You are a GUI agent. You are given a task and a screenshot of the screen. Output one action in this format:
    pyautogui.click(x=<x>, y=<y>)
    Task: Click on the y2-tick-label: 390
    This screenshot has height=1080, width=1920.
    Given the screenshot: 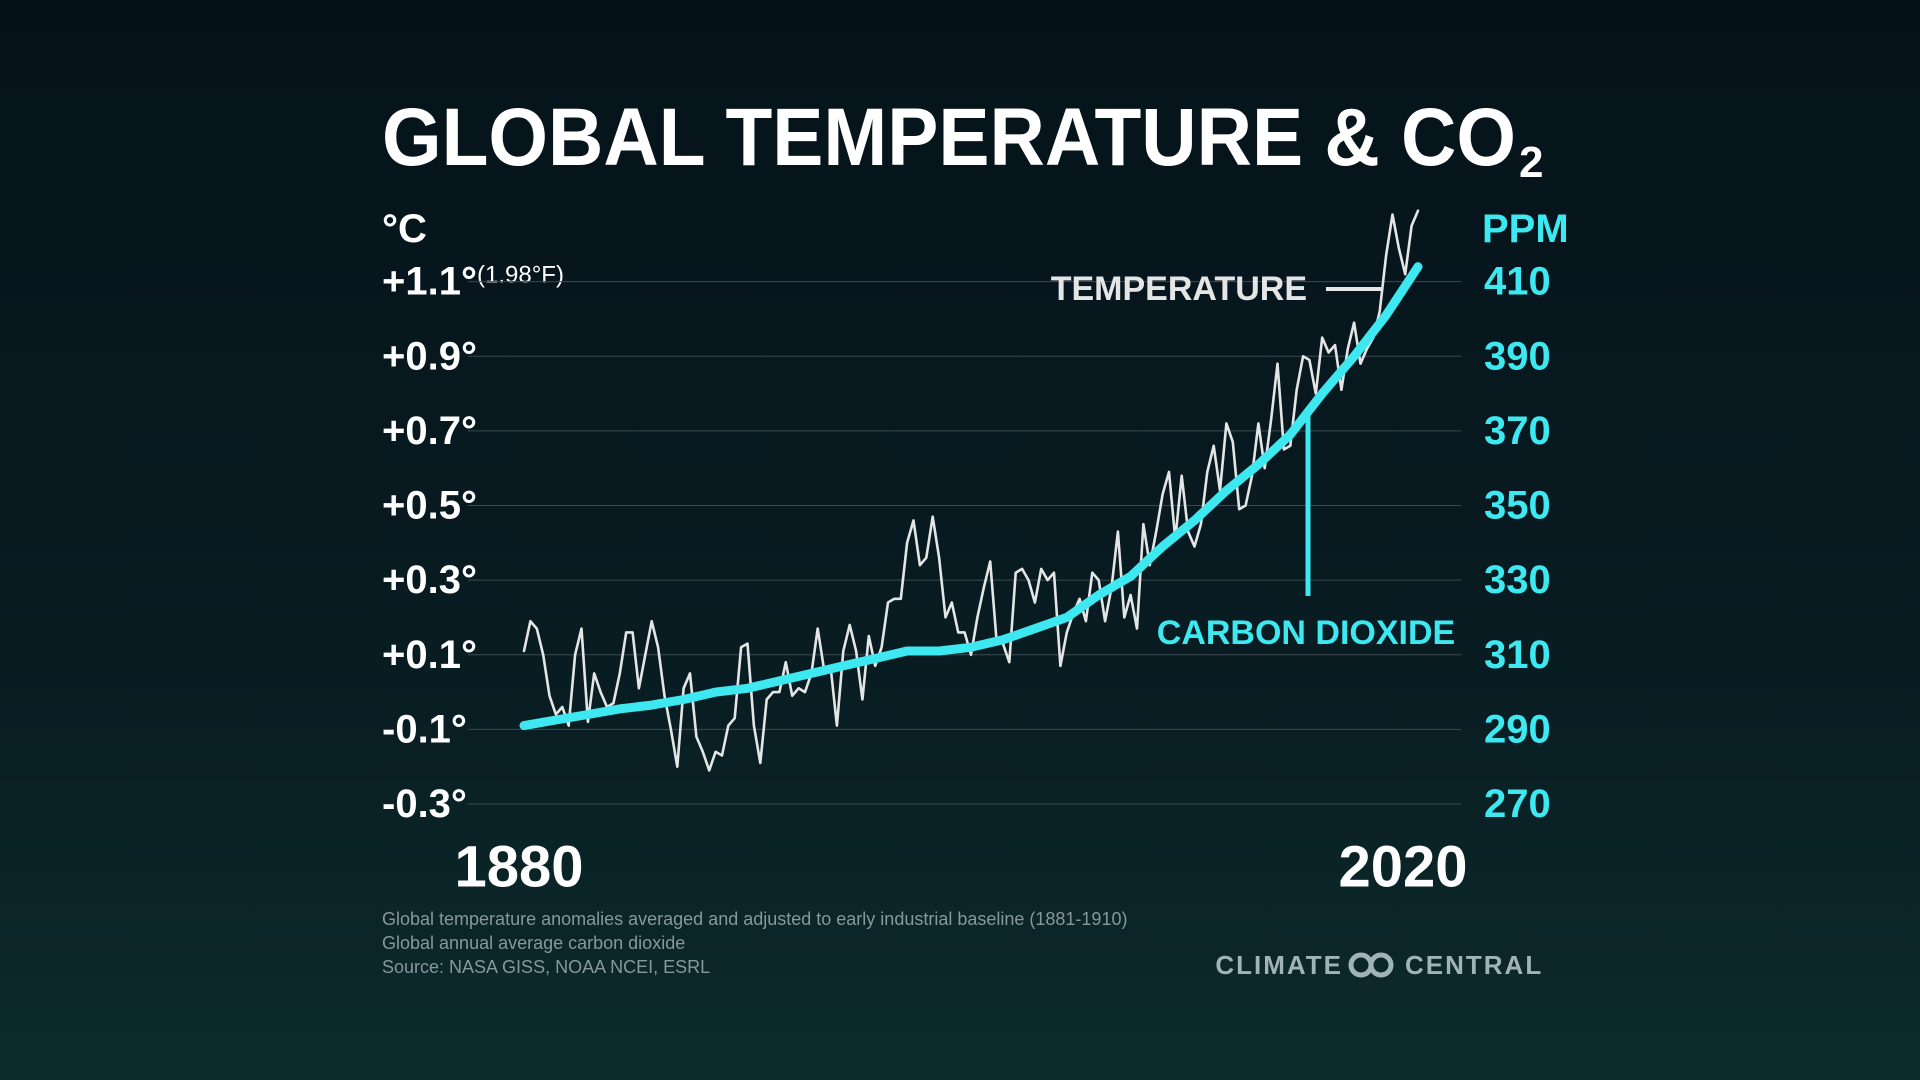 What is the action you would take?
    pyautogui.click(x=1517, y=356)
    